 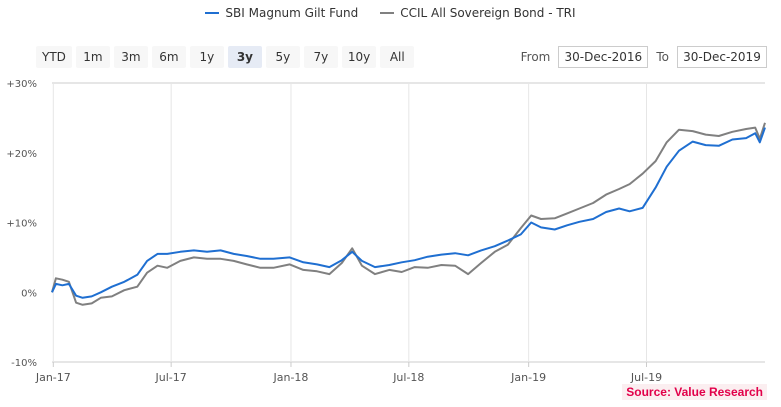 I want to click on range-button-6m: 6m, so click(x=168, y=57).